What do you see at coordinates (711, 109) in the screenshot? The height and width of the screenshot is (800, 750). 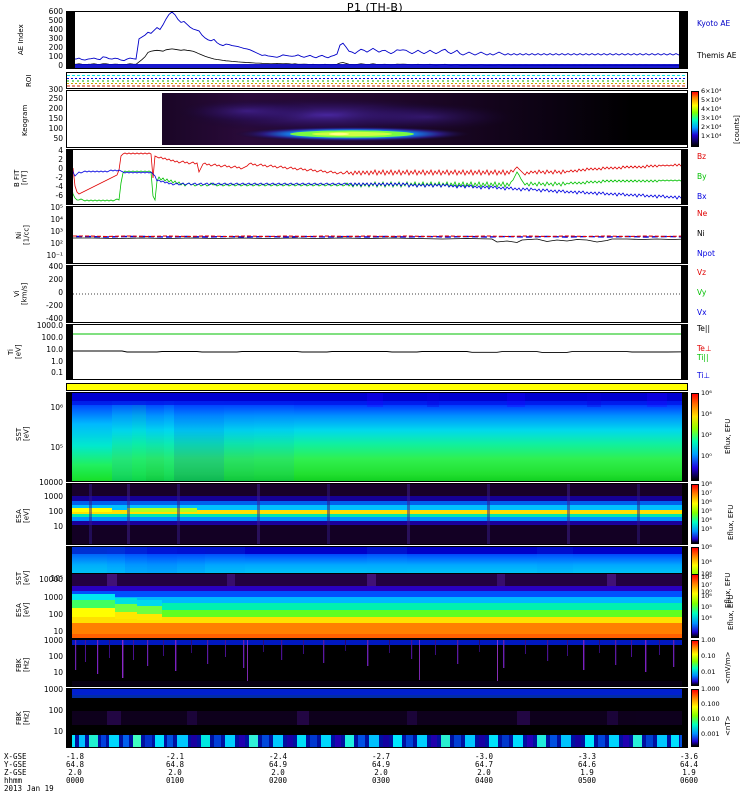 I see `cbtick: 4×10⁴` at bounding box center [711, 109].